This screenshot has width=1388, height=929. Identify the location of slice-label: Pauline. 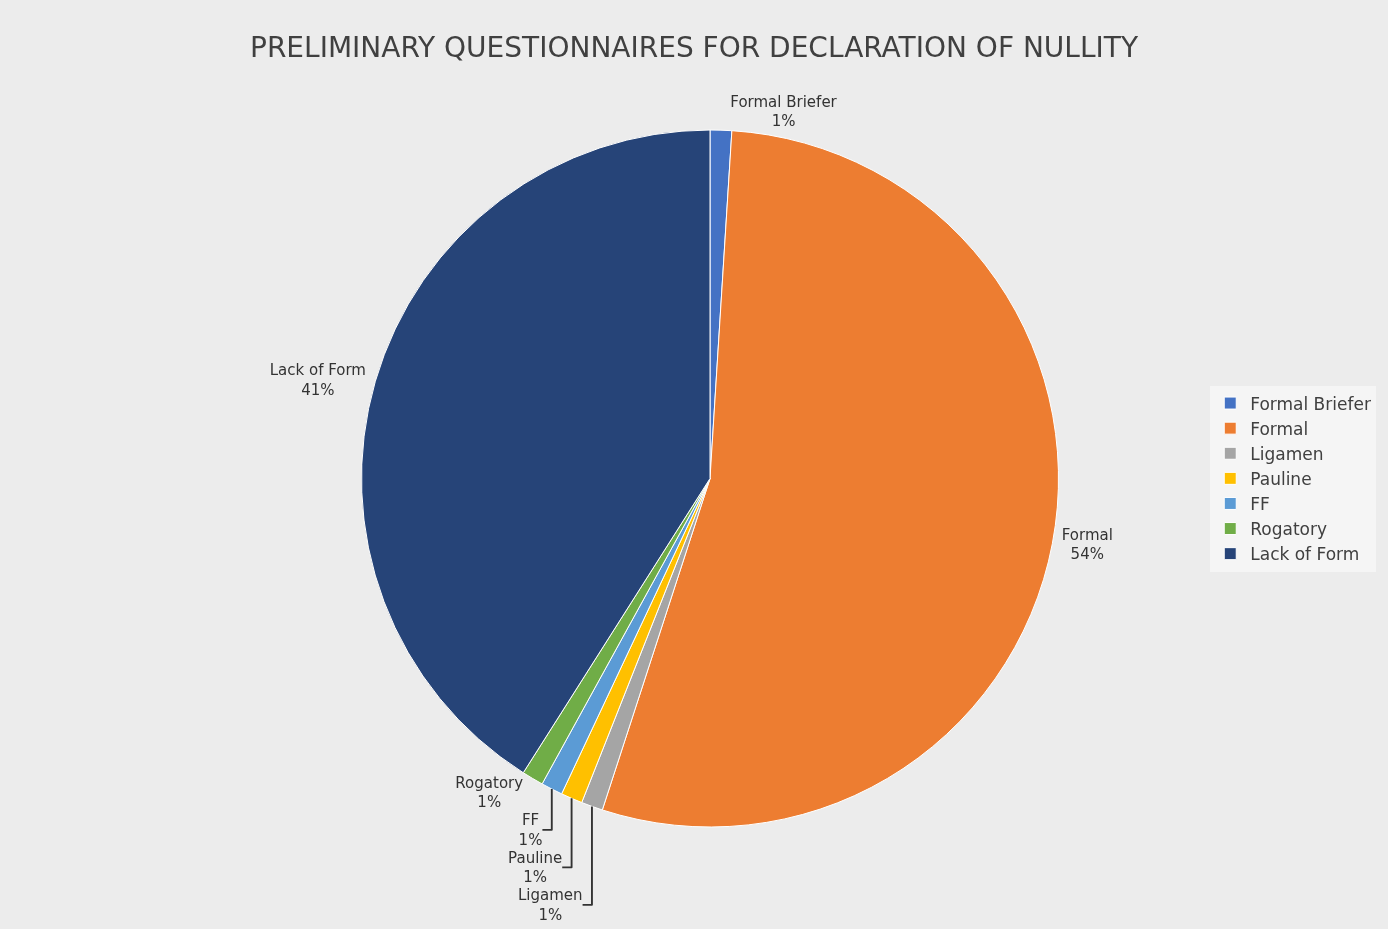
(535, 857).